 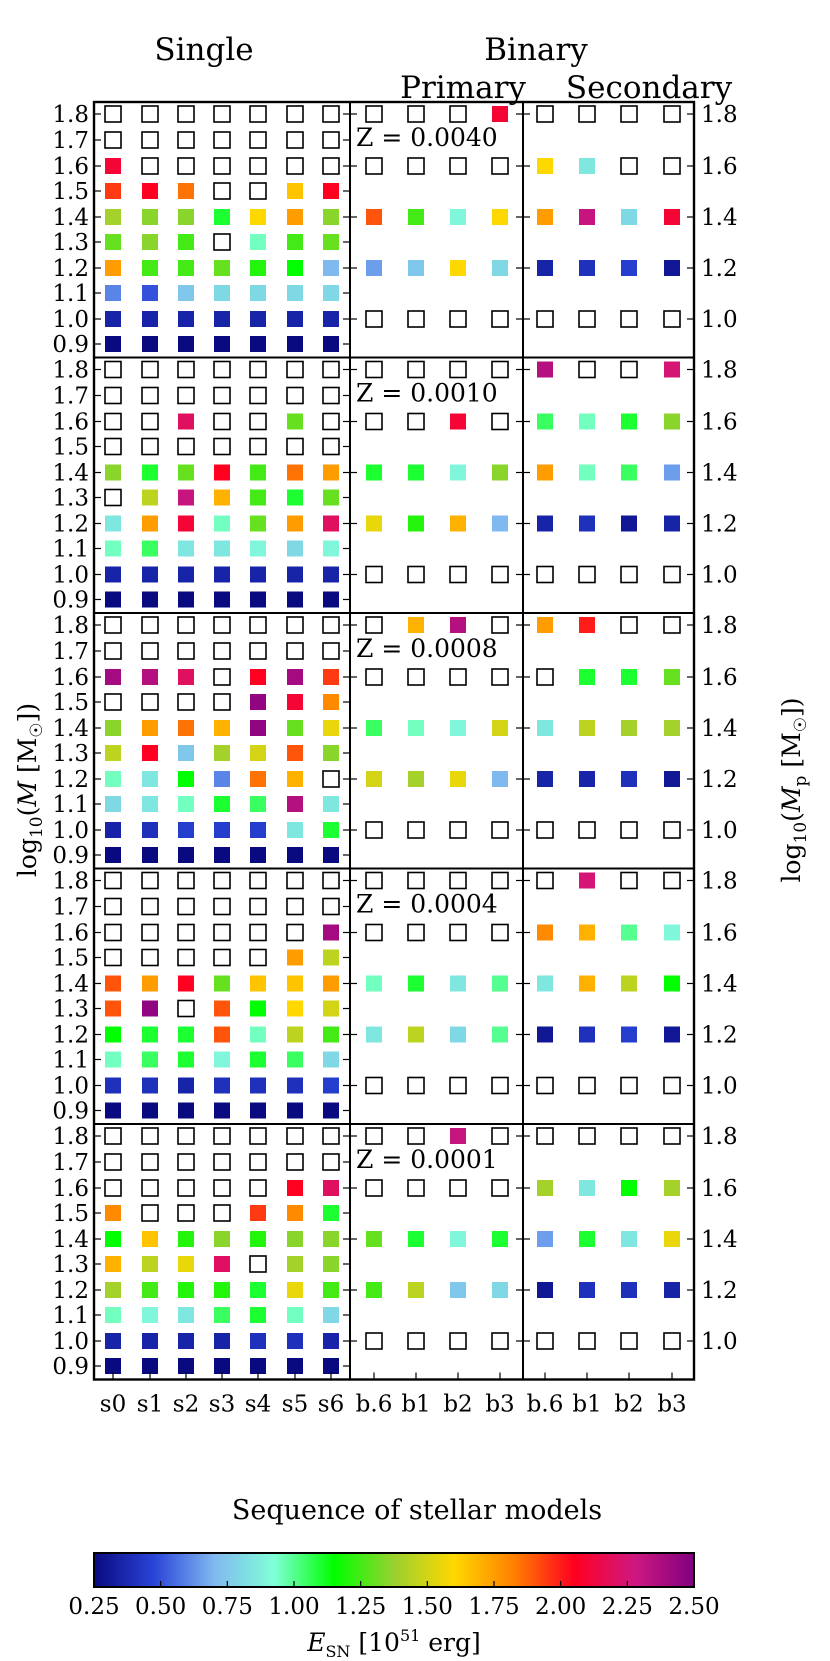 I want to click on single-cell-p4-r7-c6, so click(x=331, y=1315).